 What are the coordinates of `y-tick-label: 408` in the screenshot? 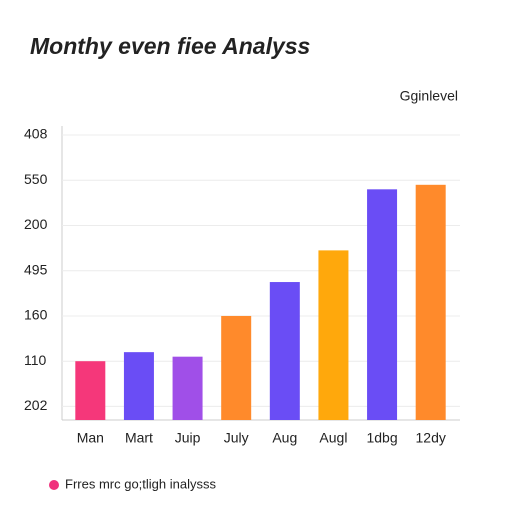 It's located at (36, 134).